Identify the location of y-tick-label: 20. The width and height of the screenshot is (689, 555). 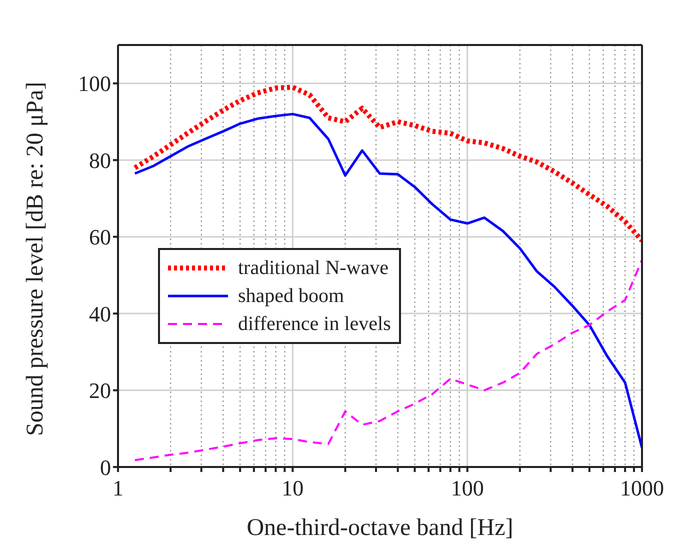
(100, 391).